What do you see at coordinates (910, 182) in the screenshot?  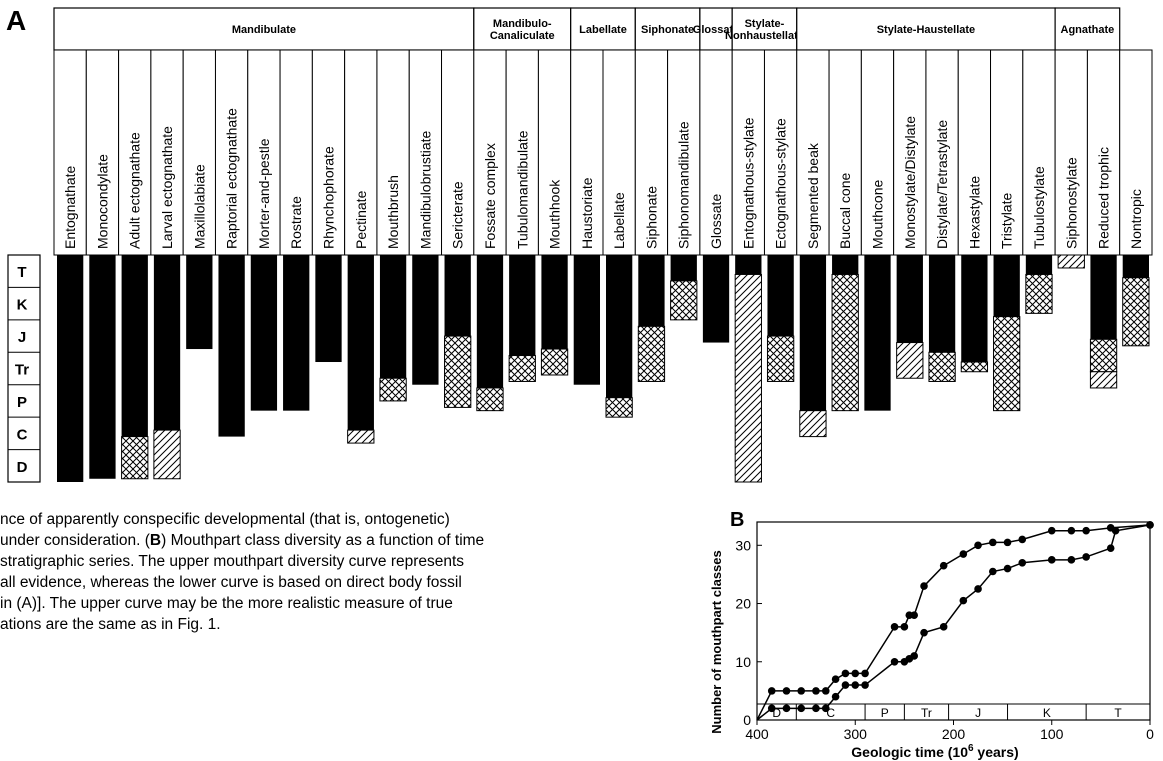 I see `class-name-26: Monostylate/Distylate` at bounding box center [910, 182].